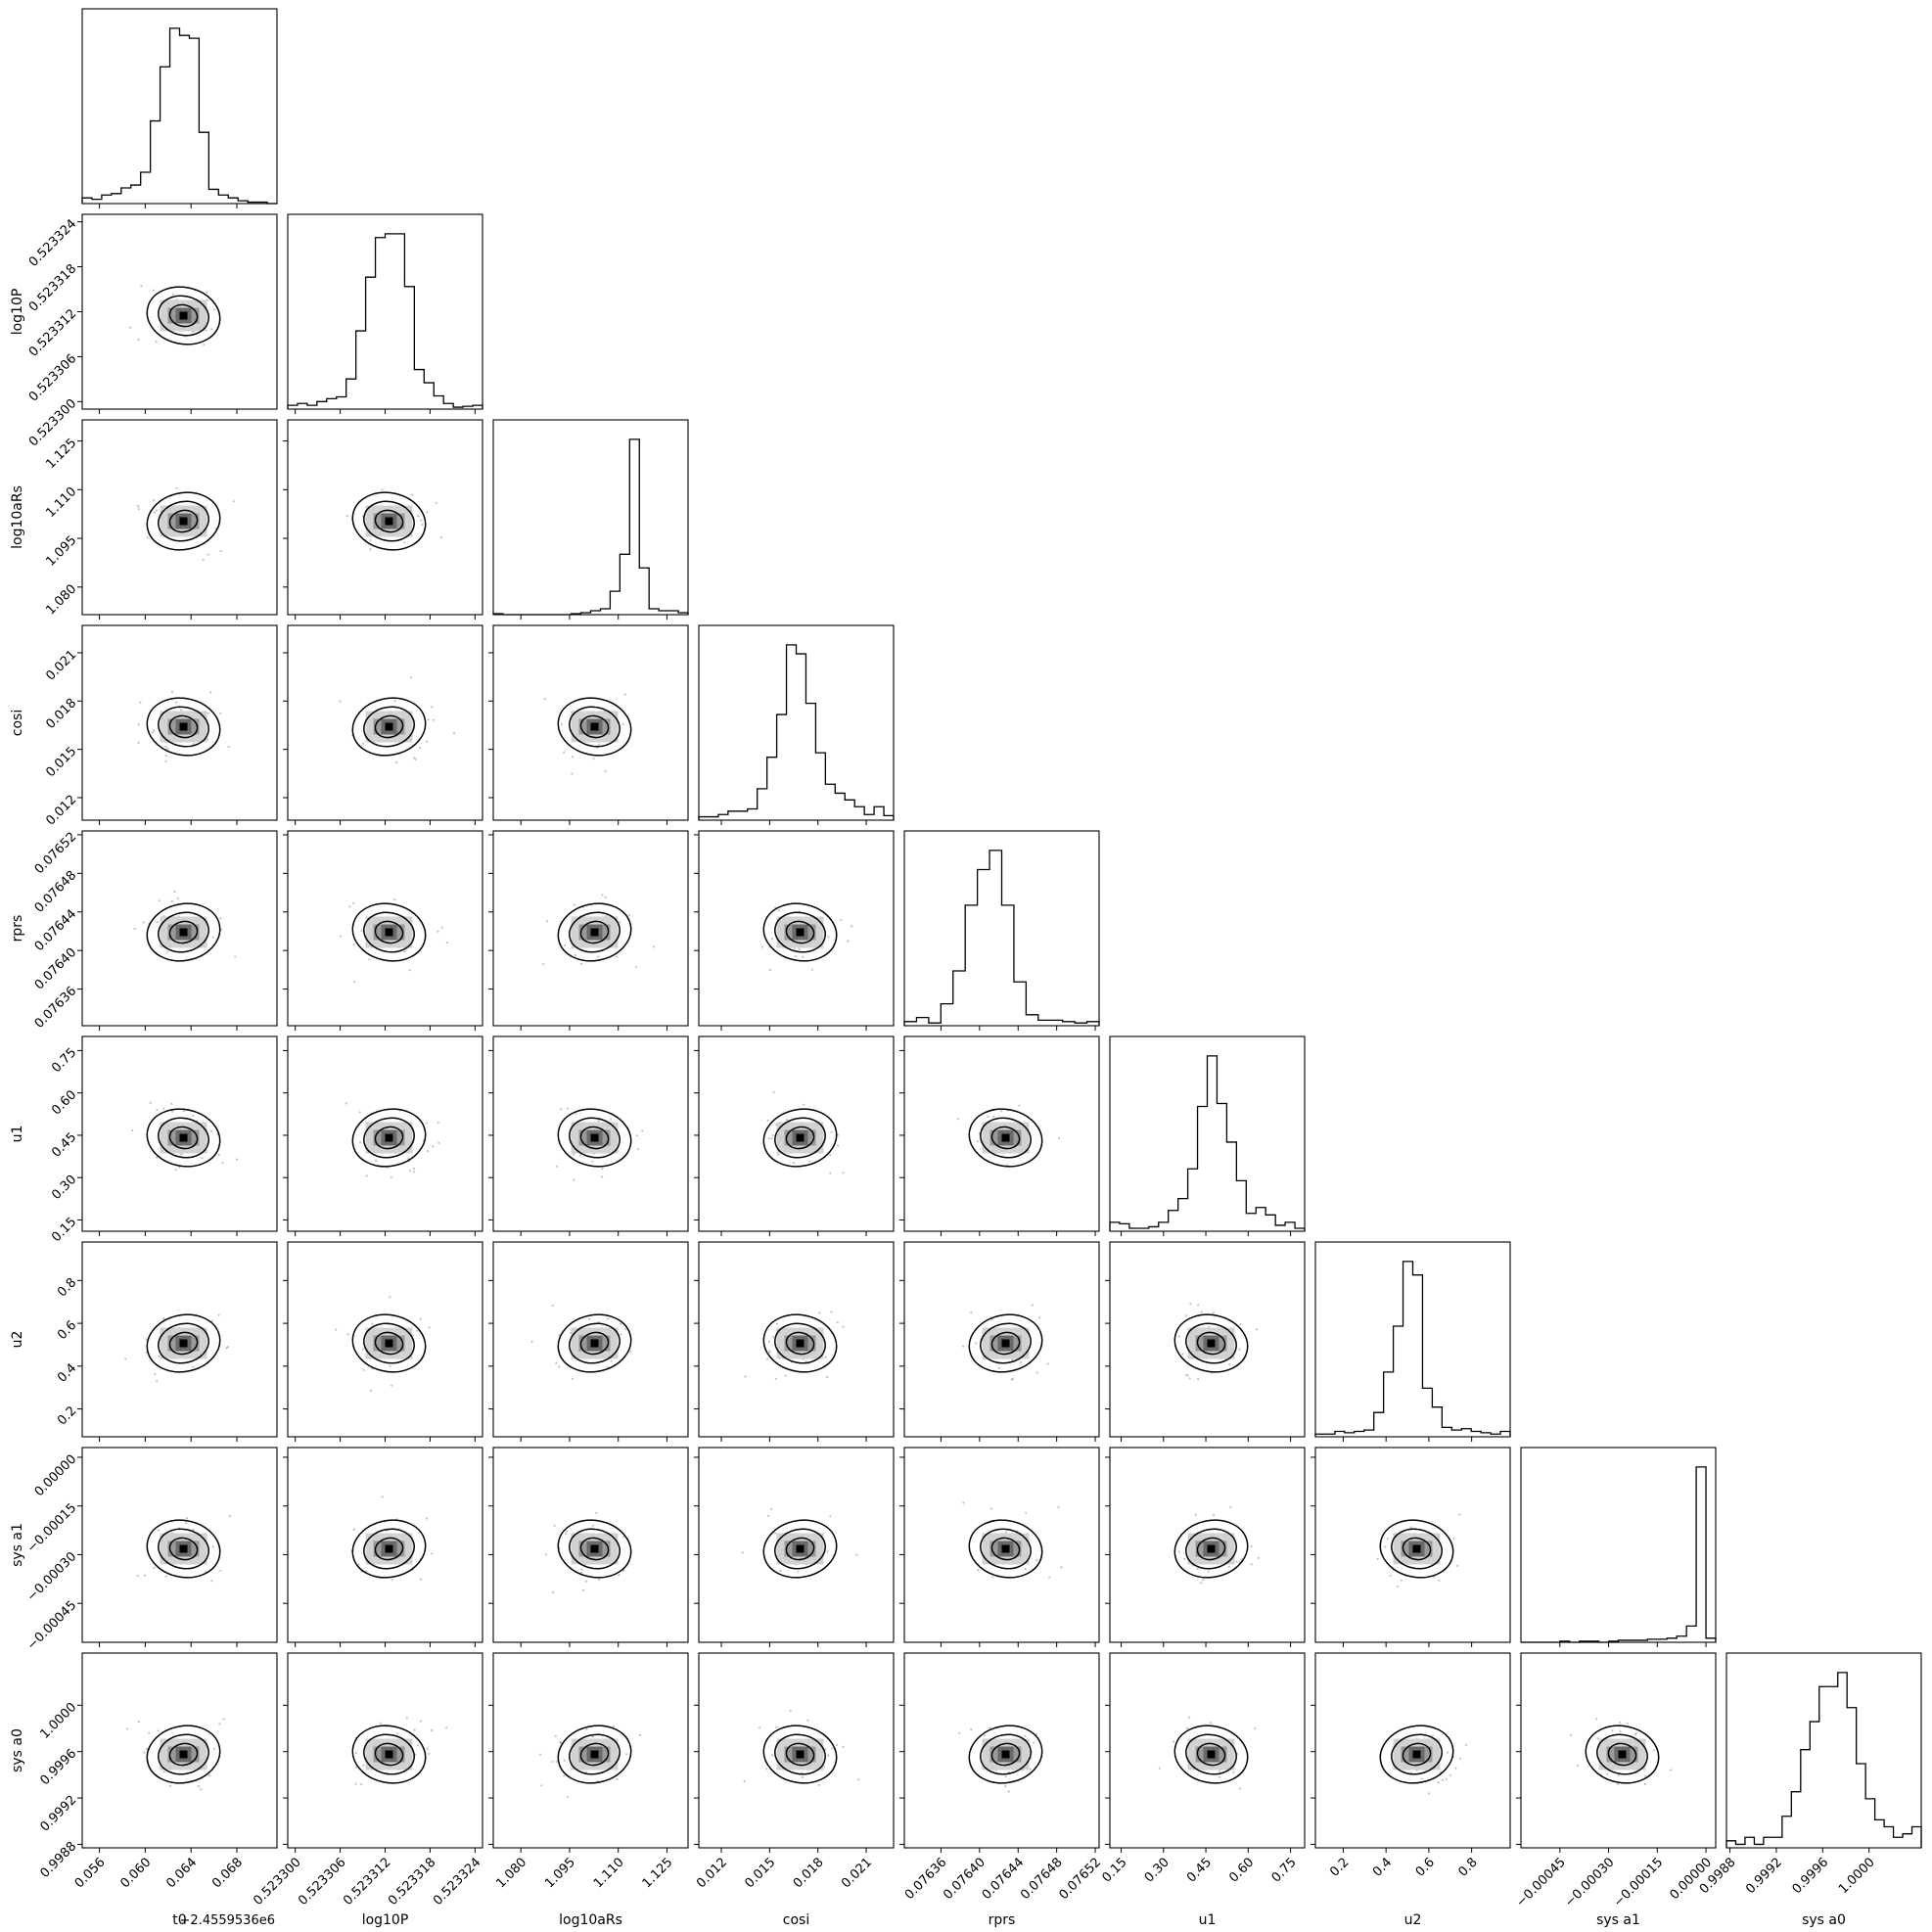 This screenshot has width=1932, height=1932. Describe the element at coordinates (389, 932) in the screenshot. I see `density-peak` at that location.